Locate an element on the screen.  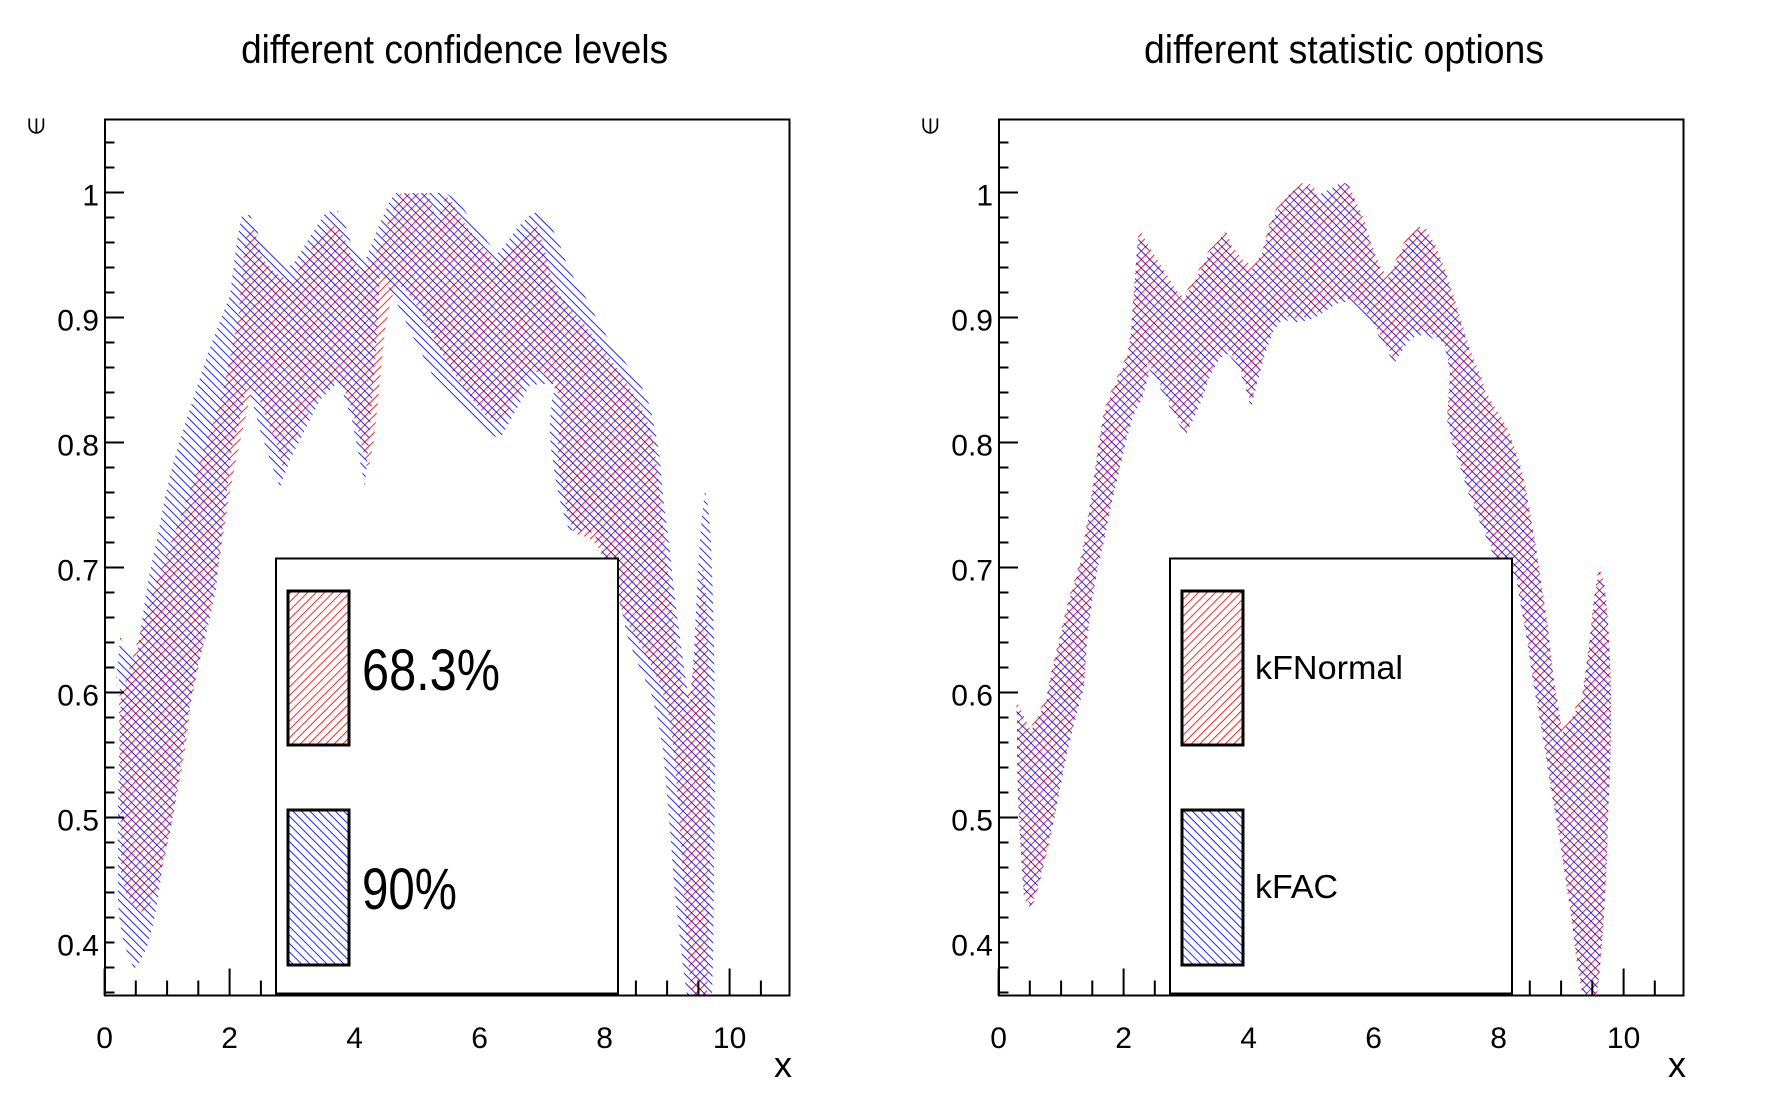
svg-text: different statistic options is located at coordinates (1344, 50).